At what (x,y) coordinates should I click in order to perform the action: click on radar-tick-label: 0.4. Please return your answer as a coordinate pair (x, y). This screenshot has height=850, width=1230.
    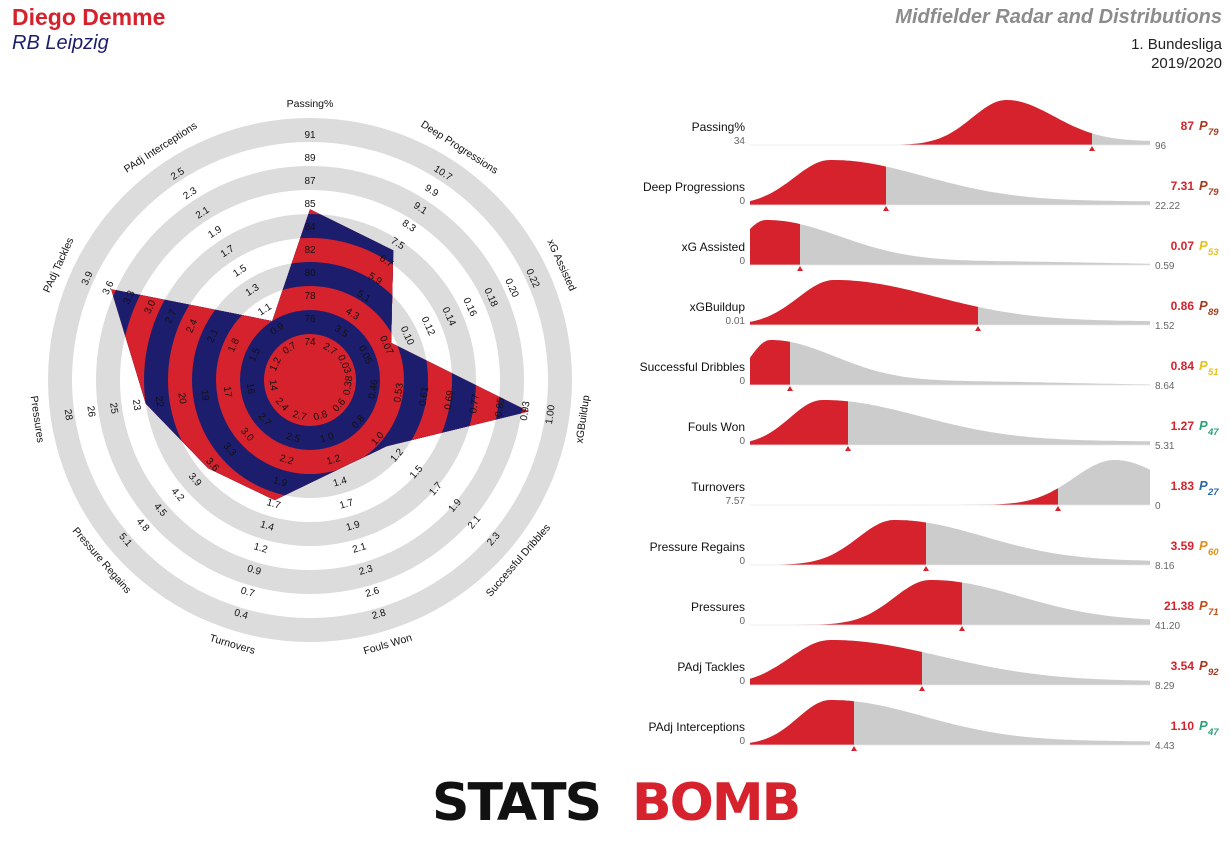
    Looking at the image, I should click on (241, 614).